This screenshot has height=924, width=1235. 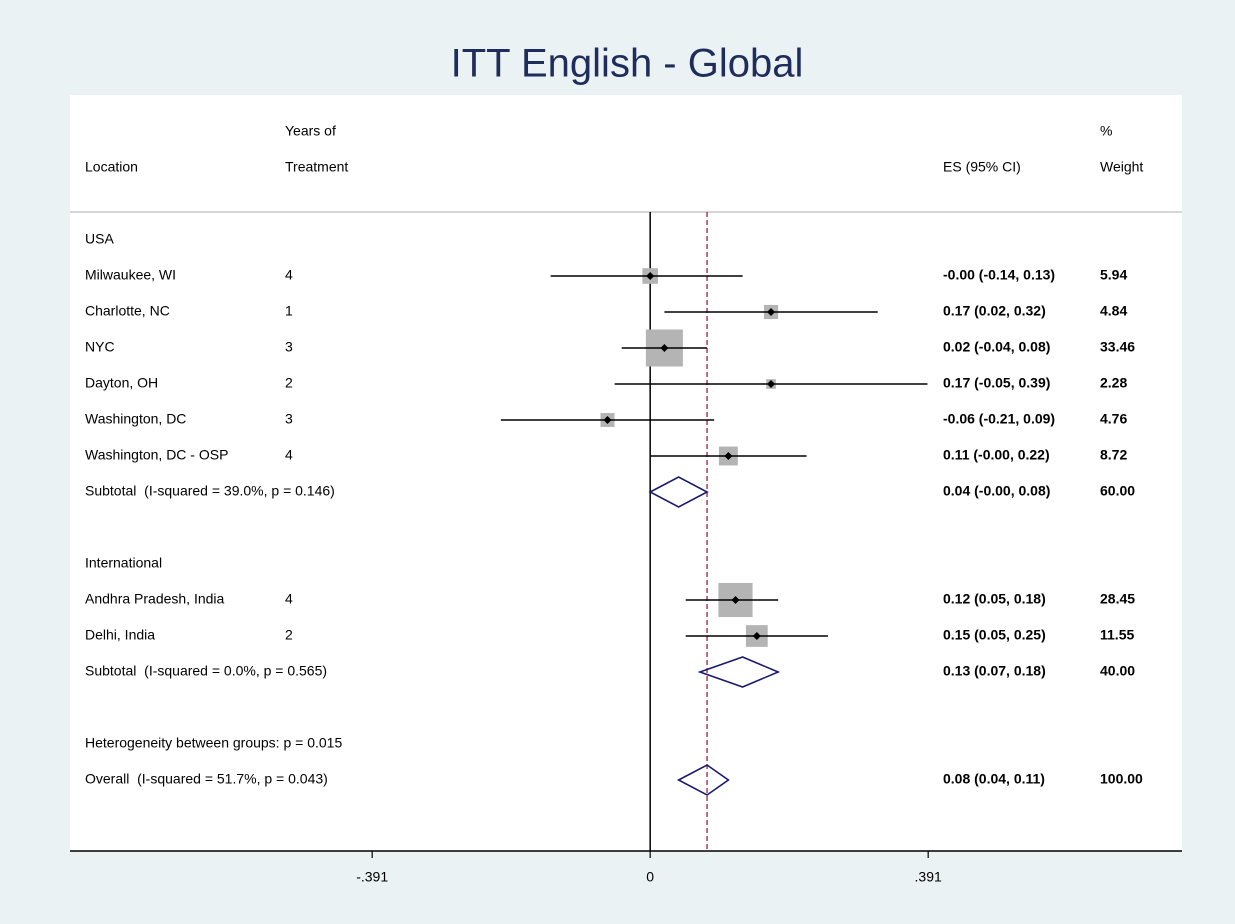 I want to click on es-label: 0.15 (0.05, 0.25), so click(x=994, y=635).